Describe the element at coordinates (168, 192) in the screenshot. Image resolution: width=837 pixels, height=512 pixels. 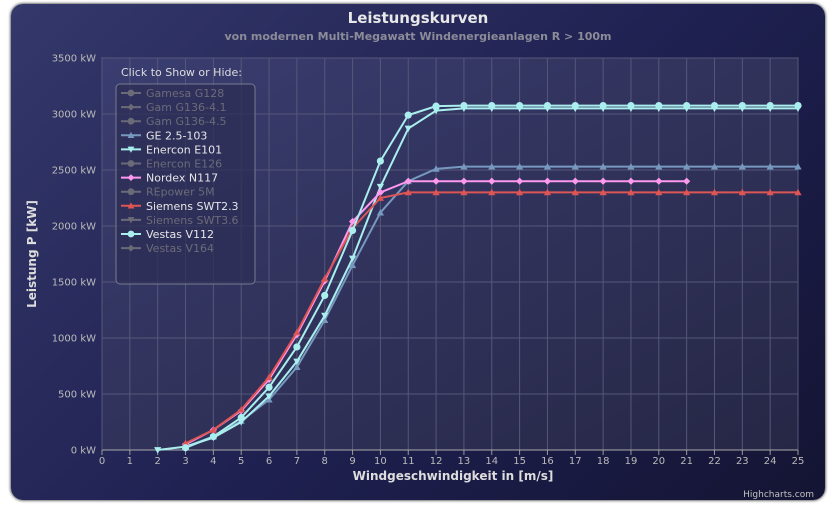
I see `legend-item-repower-5m: REpower 5M` at that location.